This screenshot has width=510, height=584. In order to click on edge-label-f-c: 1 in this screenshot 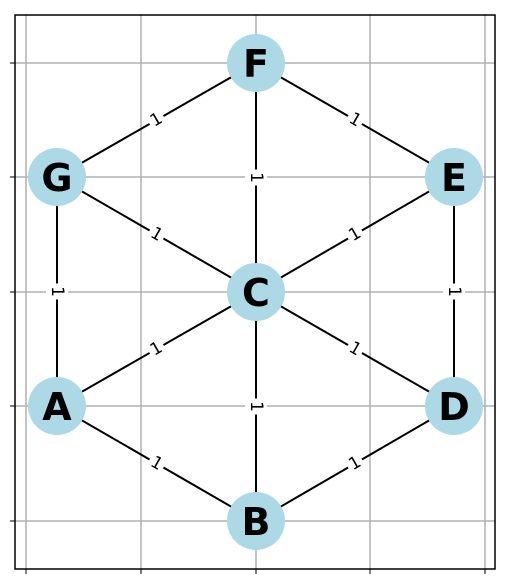, I will do `click(256, 177)`.